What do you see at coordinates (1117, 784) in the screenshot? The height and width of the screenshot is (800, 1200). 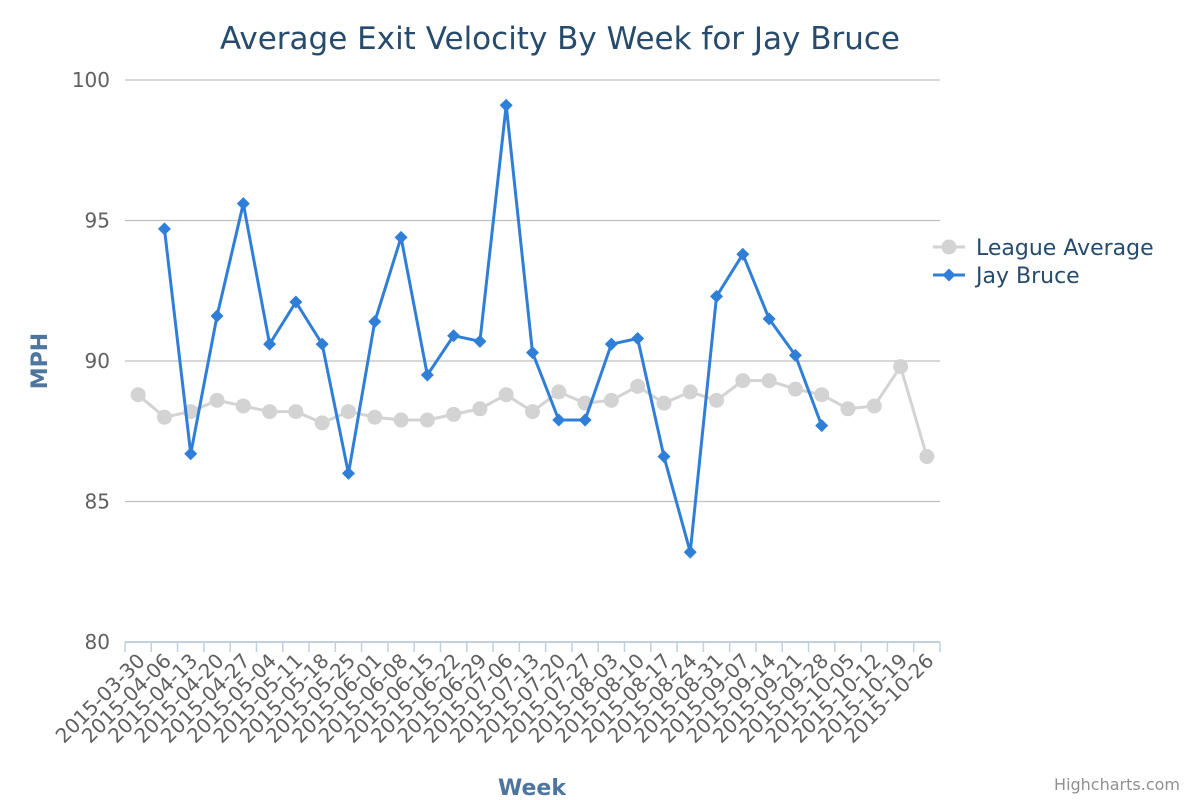 I see `credits: Highcharts.com` at bounding box center [1117, 784].